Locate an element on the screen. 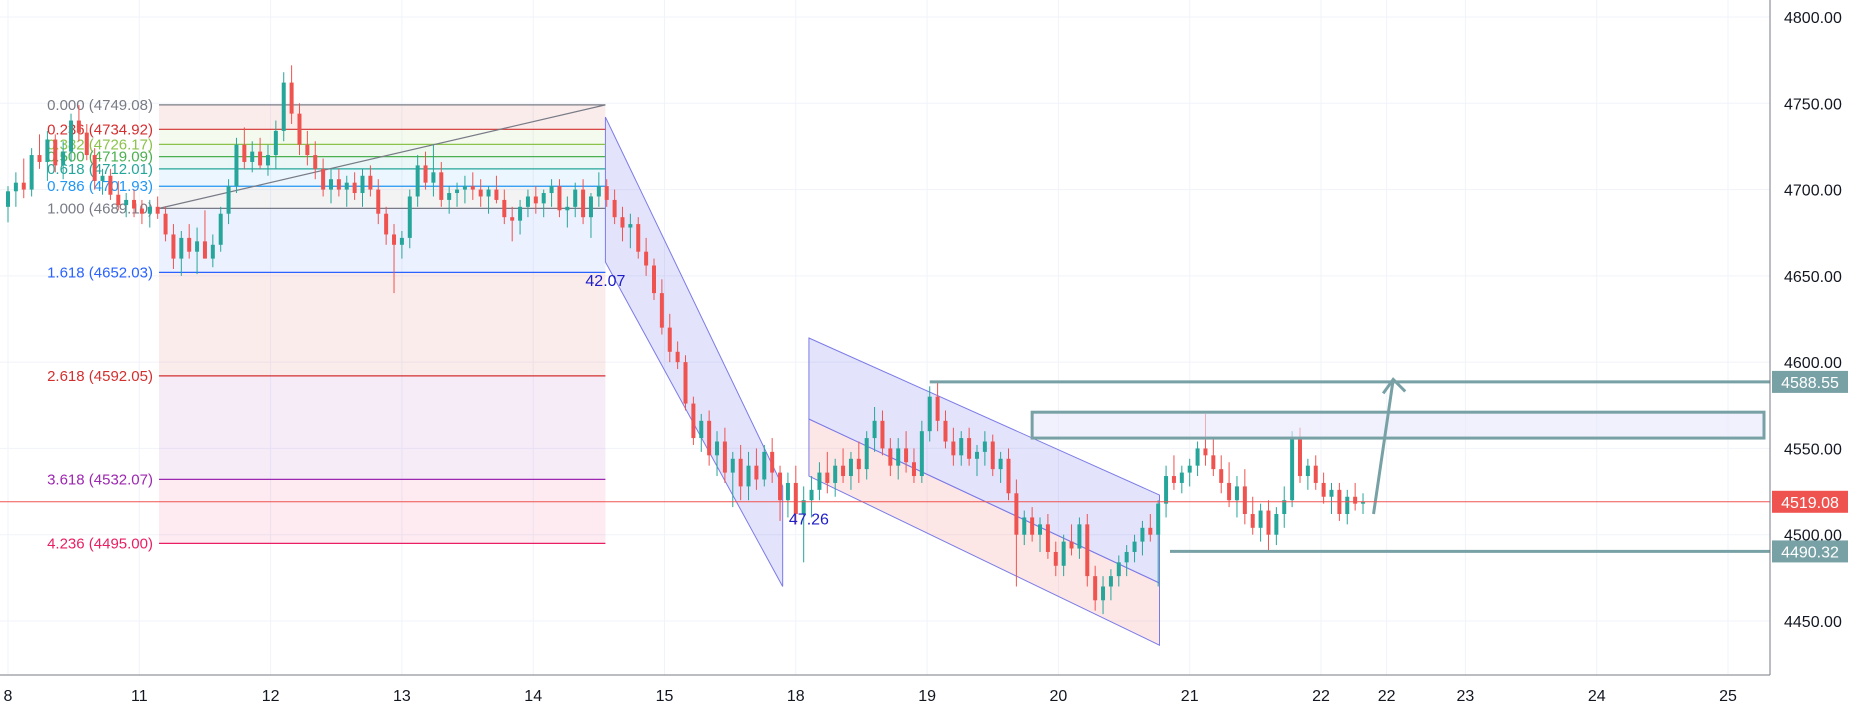 Image resolution: width=1849 pixels, height=710 pixels. projection-arrow is located at coordinates (1383, 447).